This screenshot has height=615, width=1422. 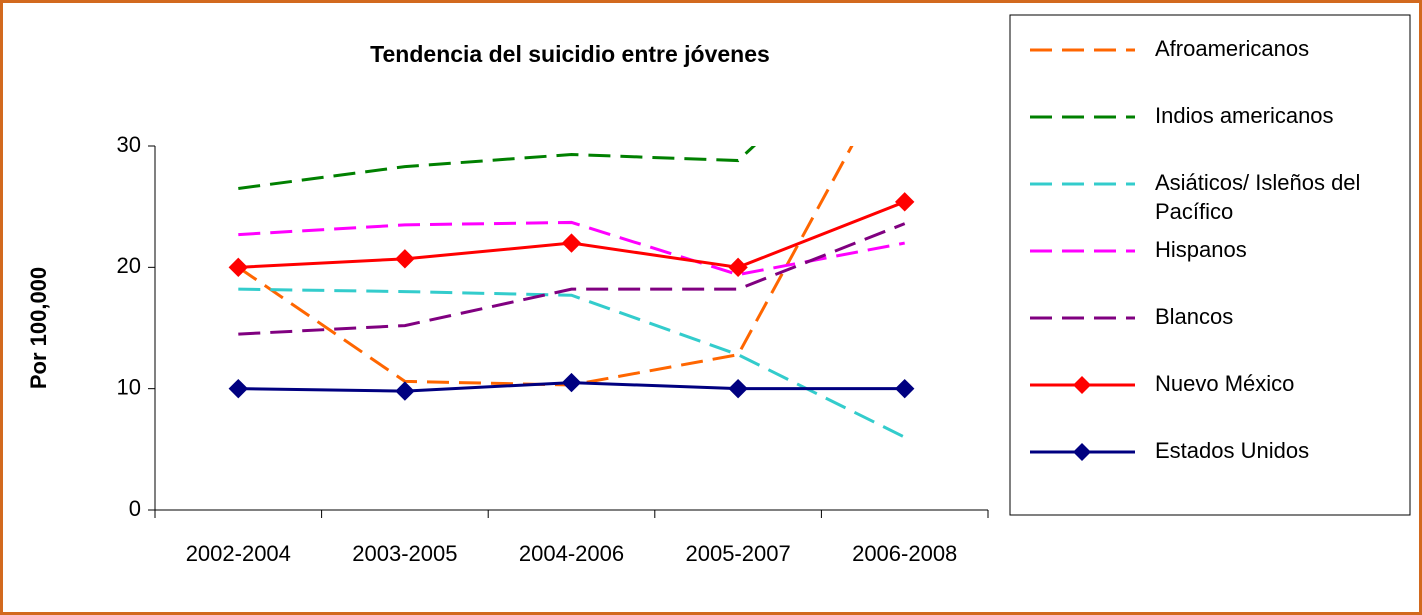 What do you see at coordinates (1201, 249) in the screenshot?
I see `legend-label: Hispanos` at bounding box center [1201, 249].